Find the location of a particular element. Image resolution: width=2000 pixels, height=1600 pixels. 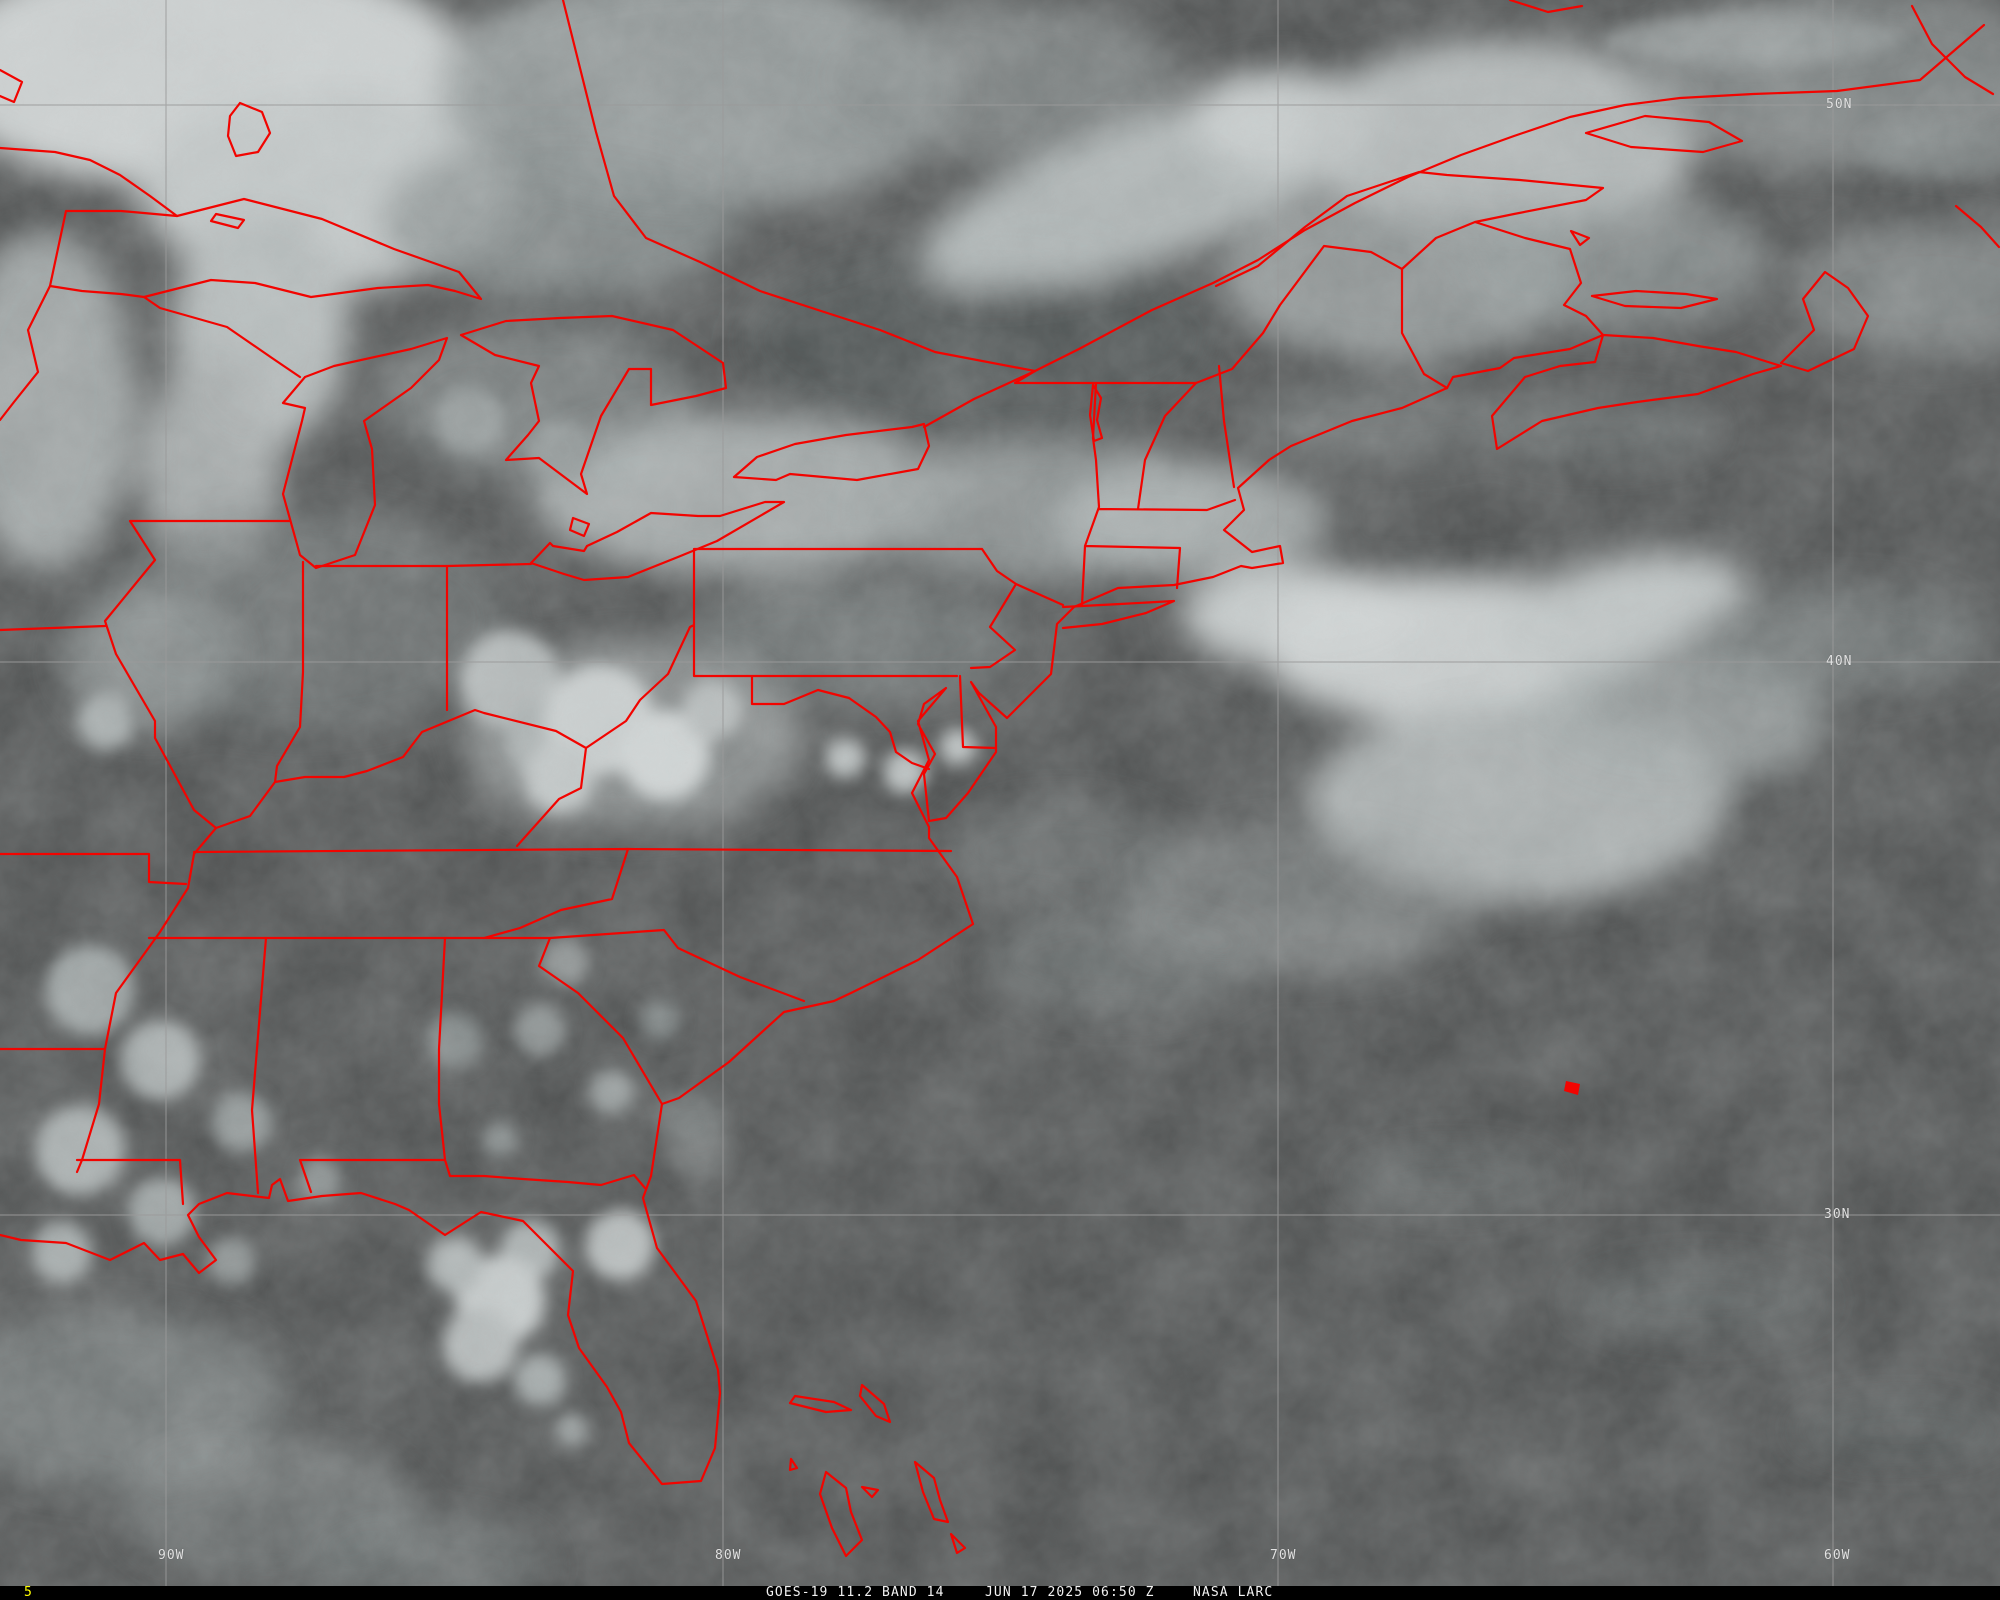

border-lake-ontario is located at coordinates (831, 452).